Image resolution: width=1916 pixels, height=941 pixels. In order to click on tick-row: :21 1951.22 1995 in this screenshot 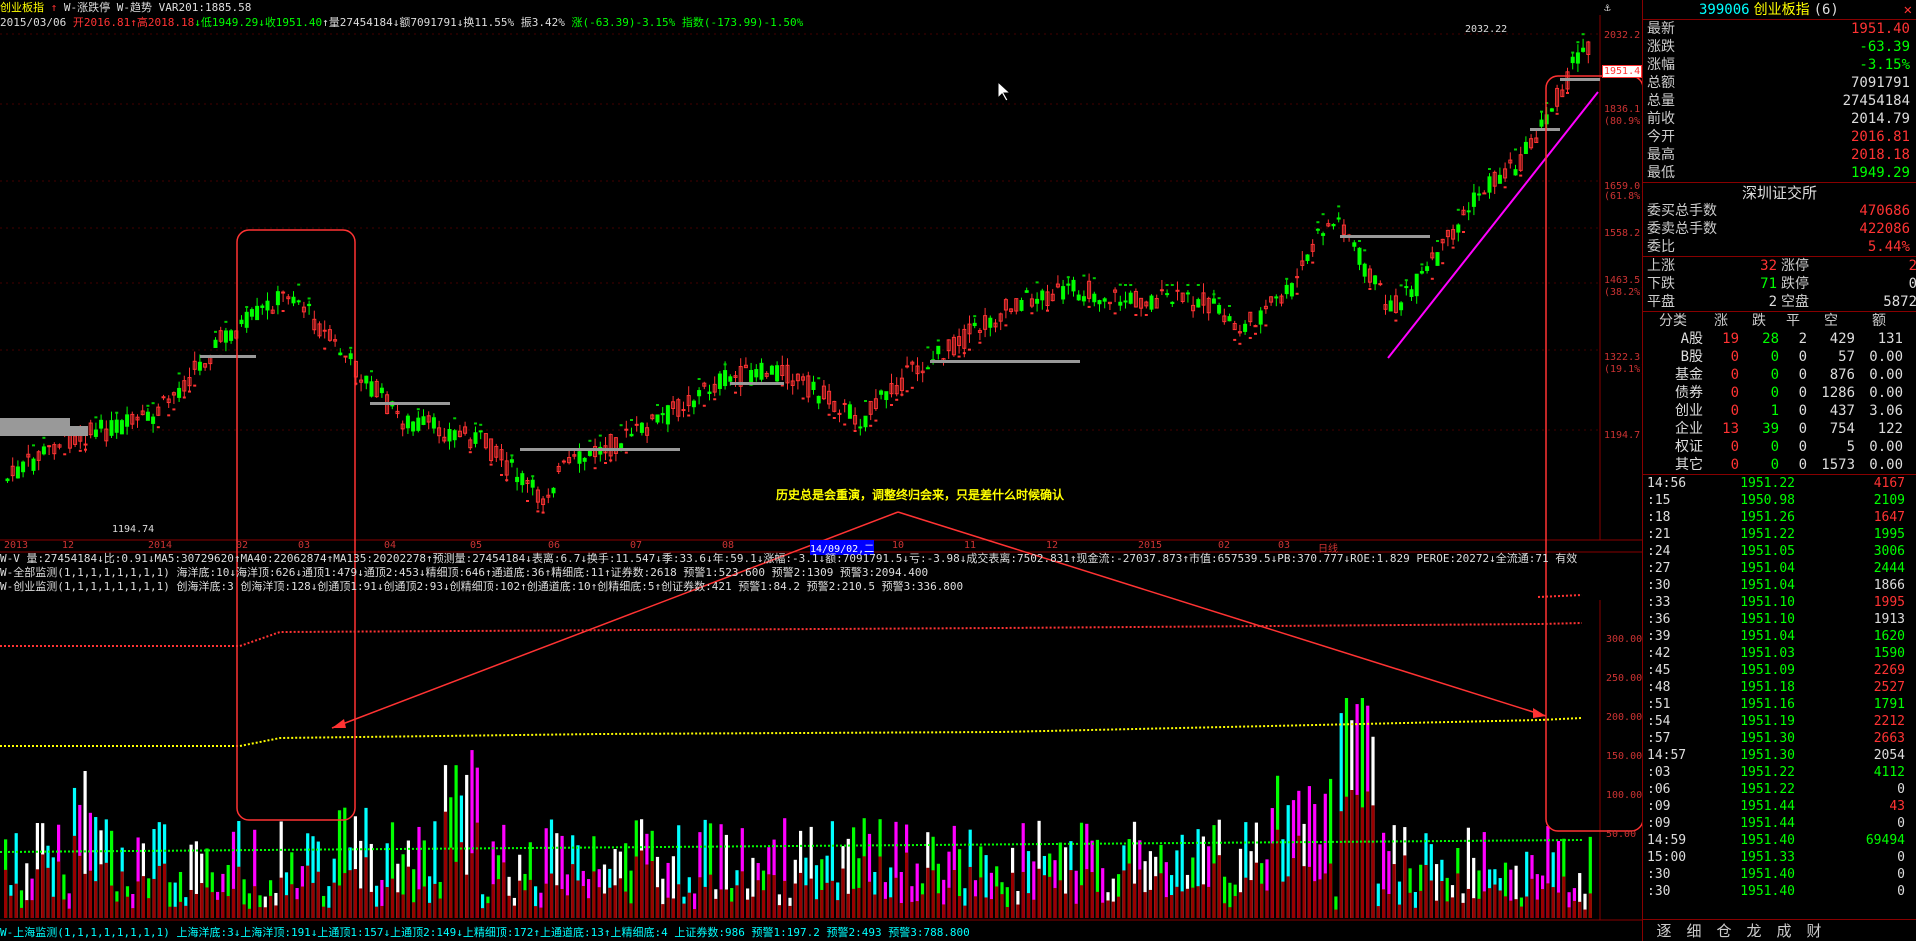, I will do `click(1779, 534)`.